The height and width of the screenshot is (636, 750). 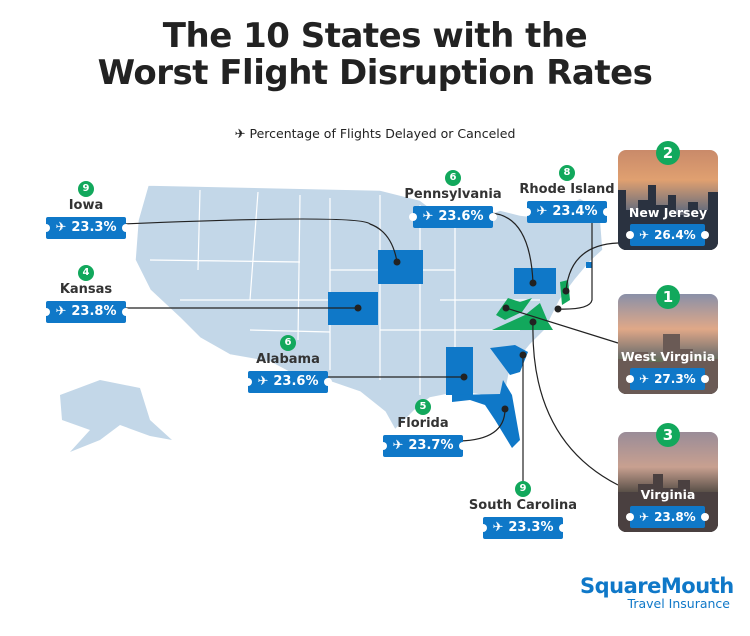 I want to click on rank-badge: 4, so click(x=86, y=273).